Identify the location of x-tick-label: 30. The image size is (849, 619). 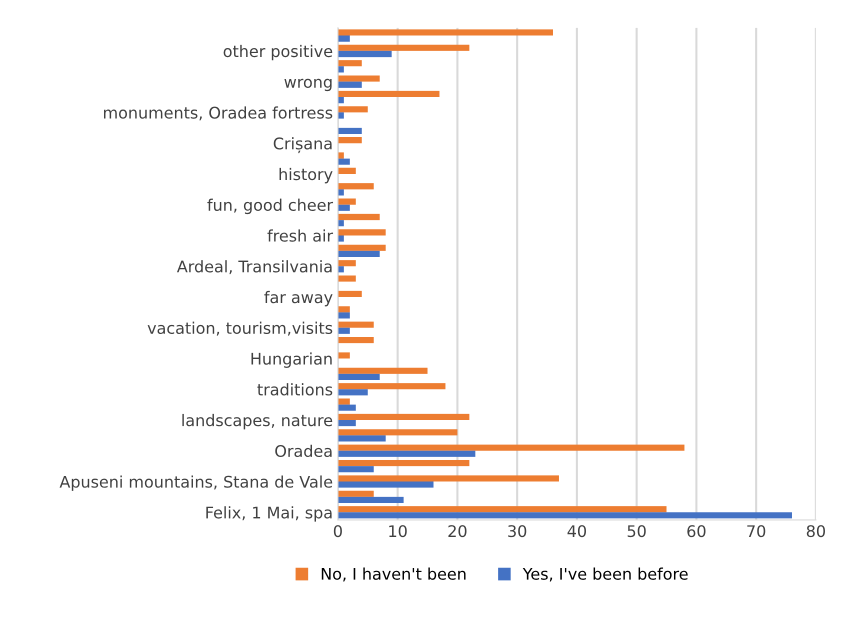
(517, 531).